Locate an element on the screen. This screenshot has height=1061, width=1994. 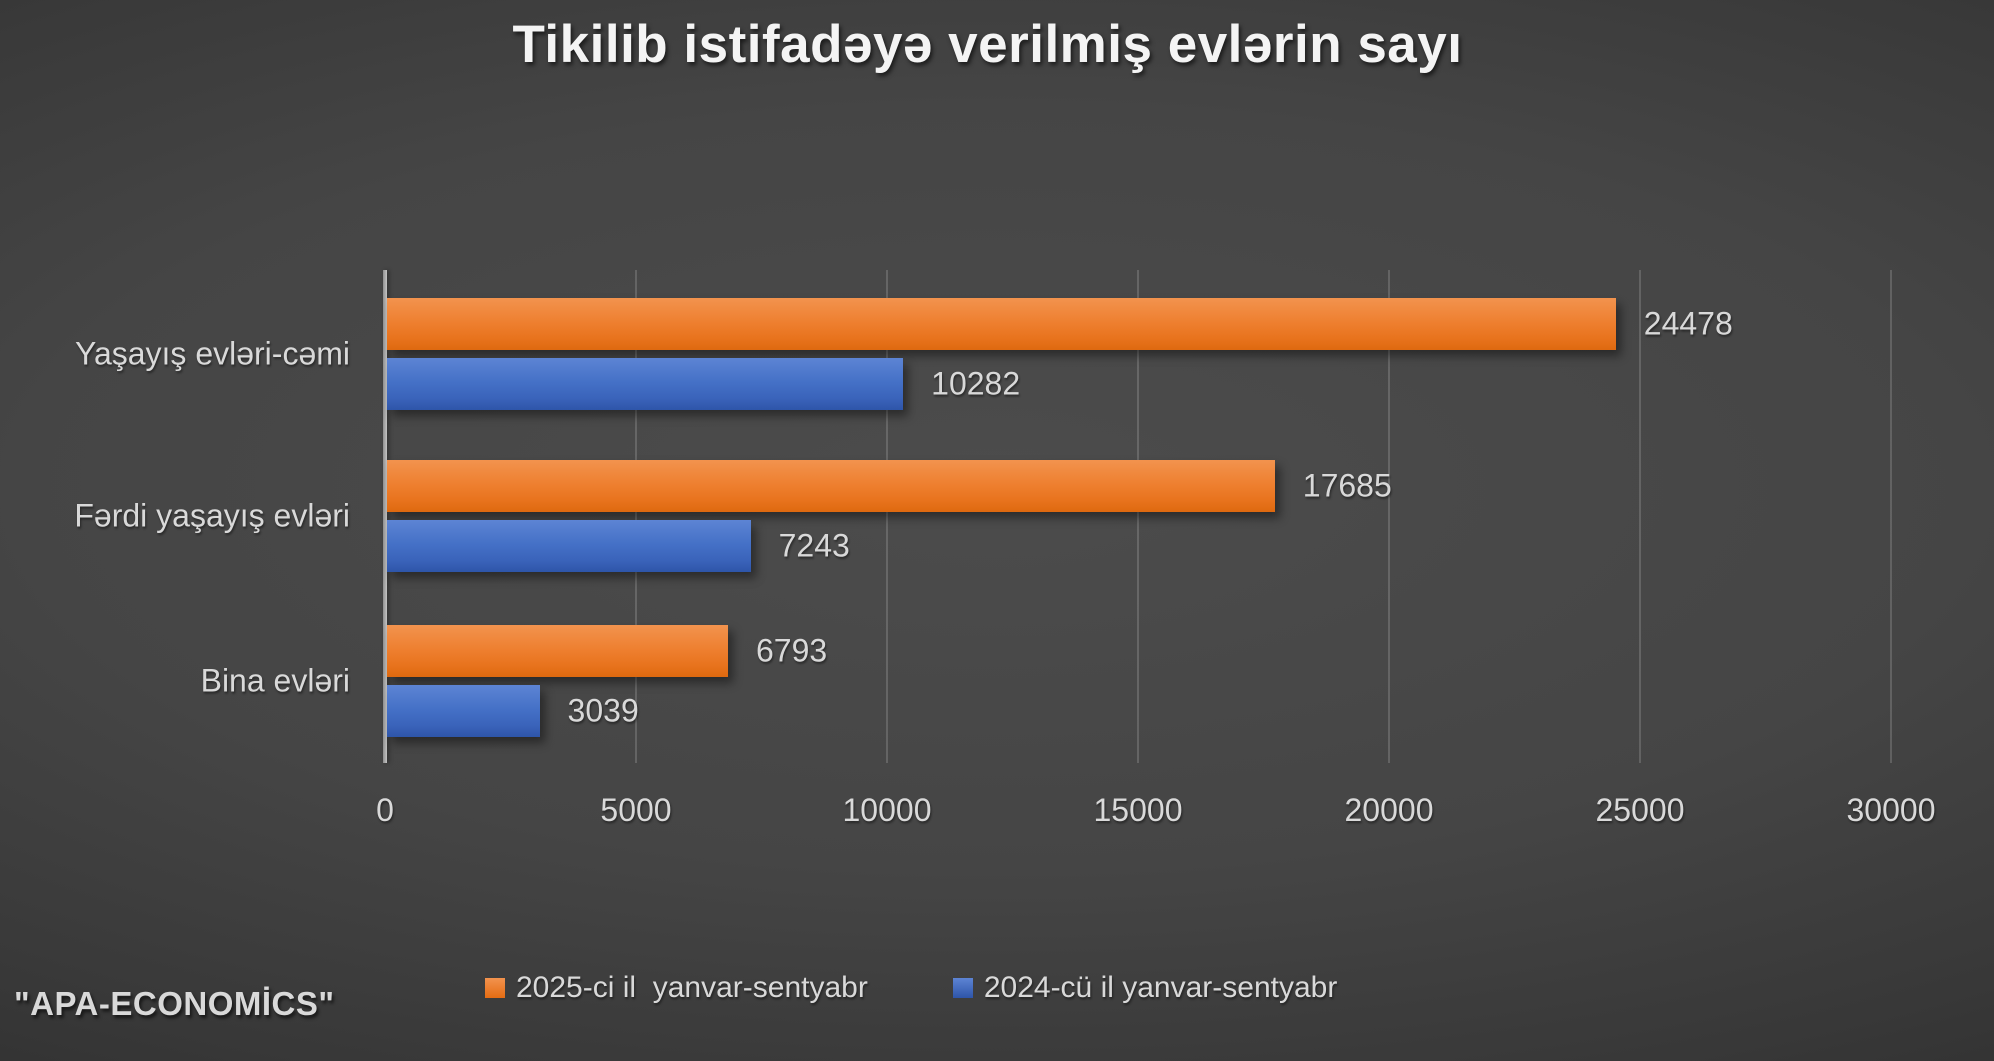
category-label: Fərdi yaşayış evləri is located at coordinates (212, 515).